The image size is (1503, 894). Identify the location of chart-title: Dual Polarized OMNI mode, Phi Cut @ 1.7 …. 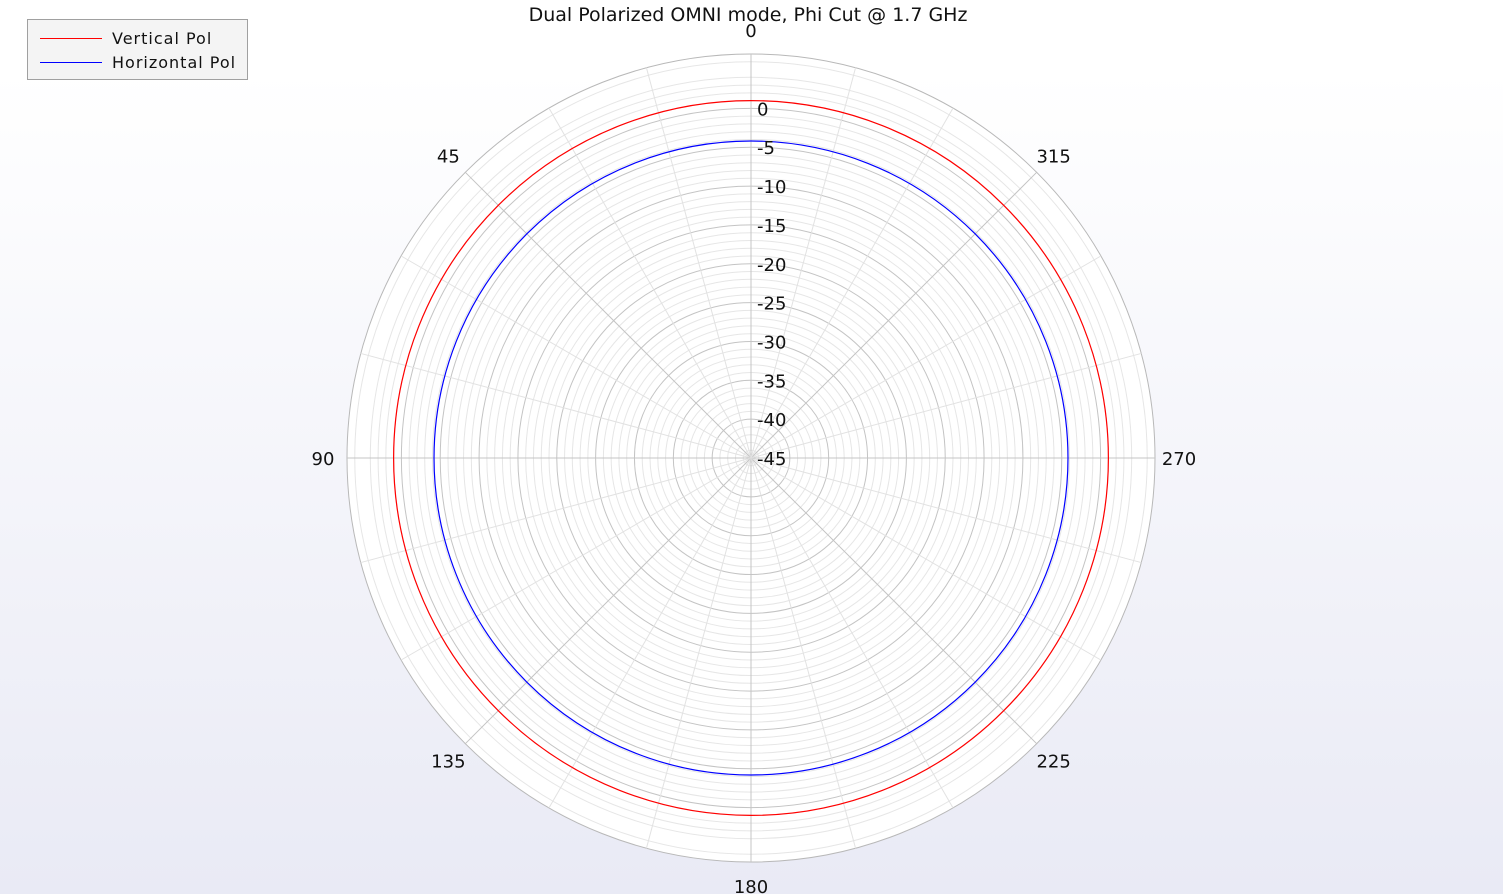
(748, 15).